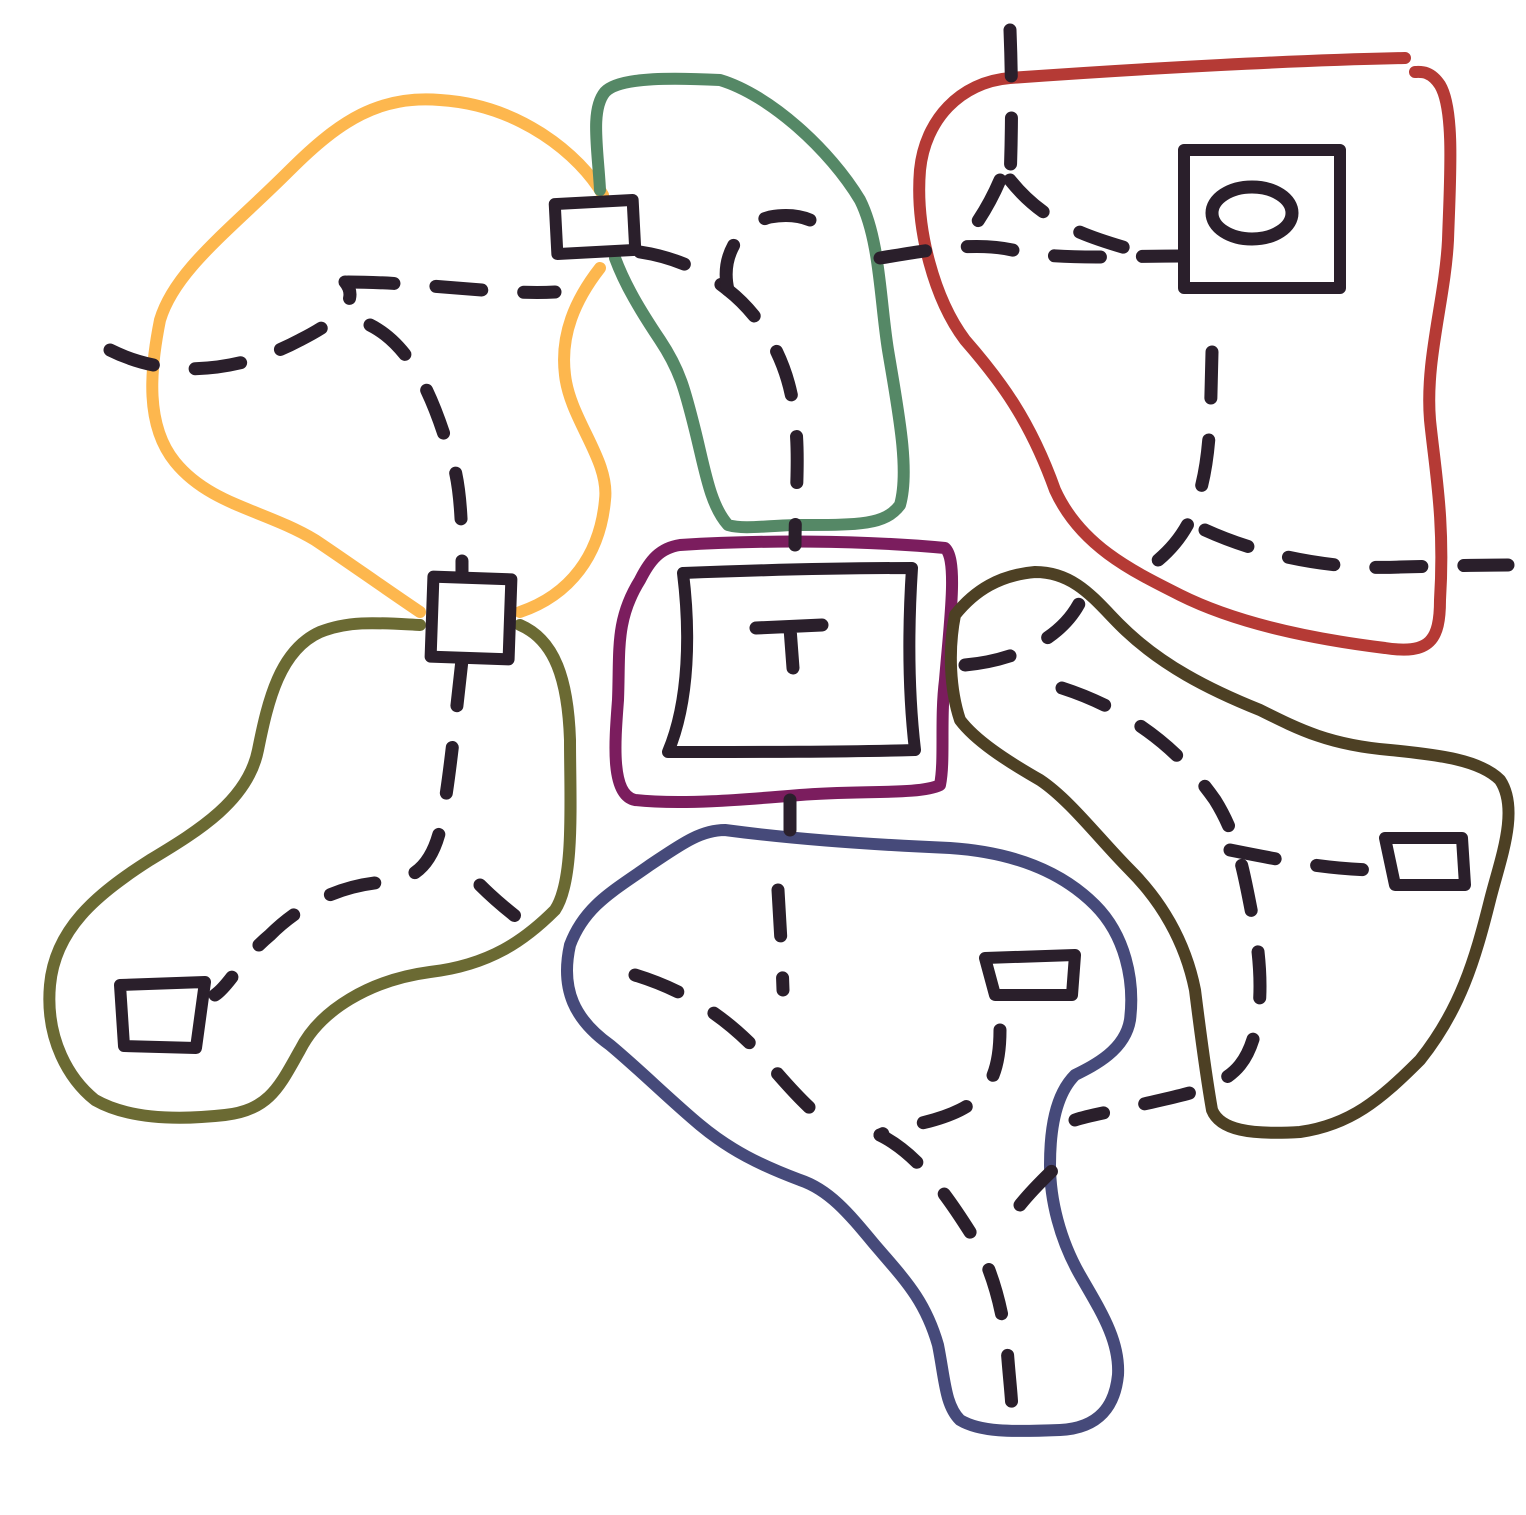 This screenshot has height=1515, width=1526. I want to click on red-region, so click(1185, 354).